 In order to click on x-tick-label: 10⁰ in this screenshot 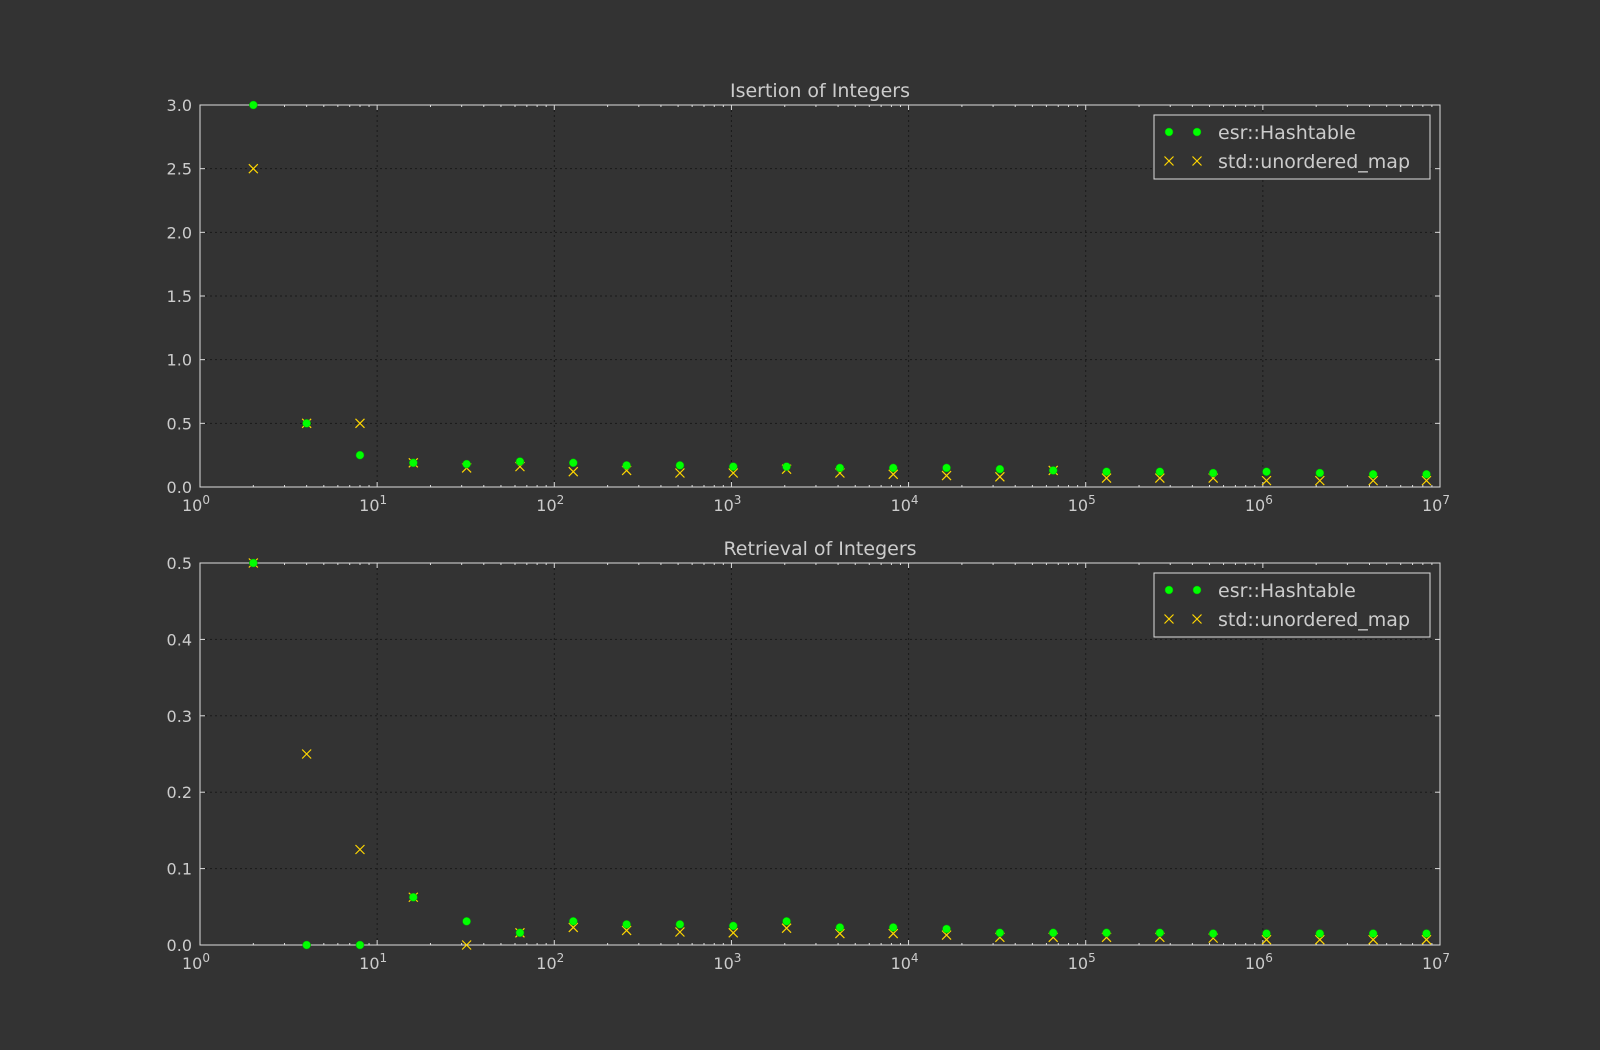, I will do `click(196, 962)`.